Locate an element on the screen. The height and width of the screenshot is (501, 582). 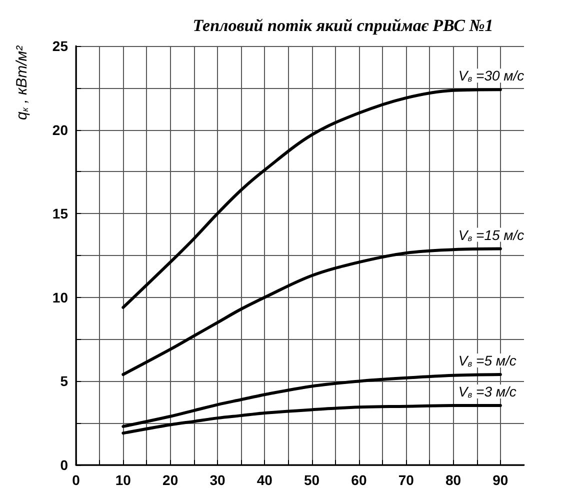
line-series is located at coordinates (312, 419).